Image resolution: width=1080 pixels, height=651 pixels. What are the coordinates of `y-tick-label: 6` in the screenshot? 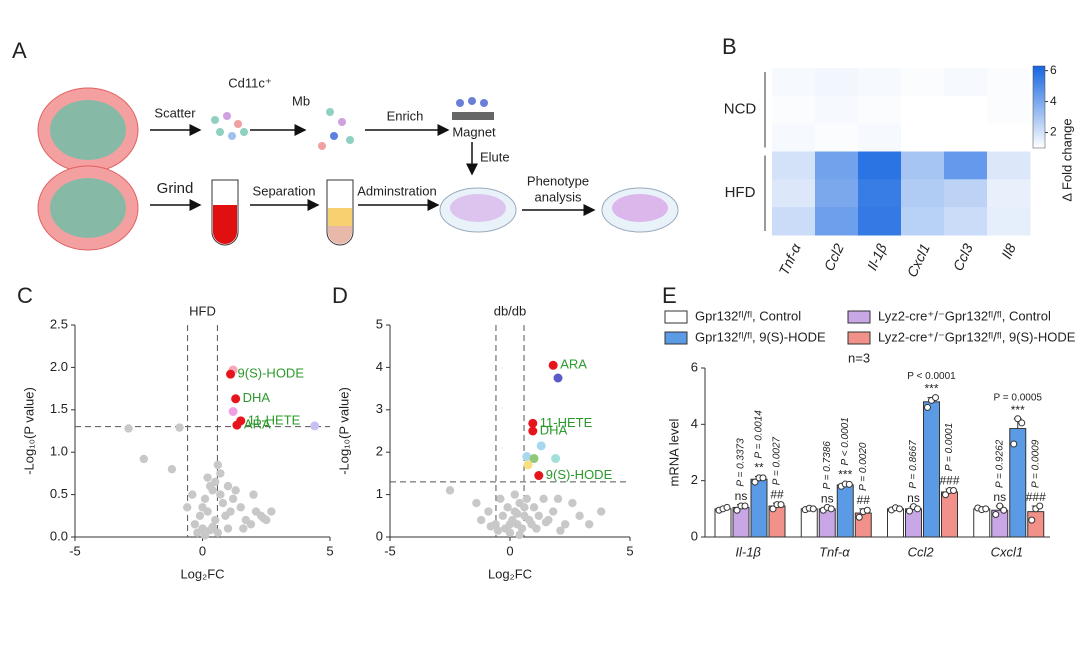 It's located at (694, 366).